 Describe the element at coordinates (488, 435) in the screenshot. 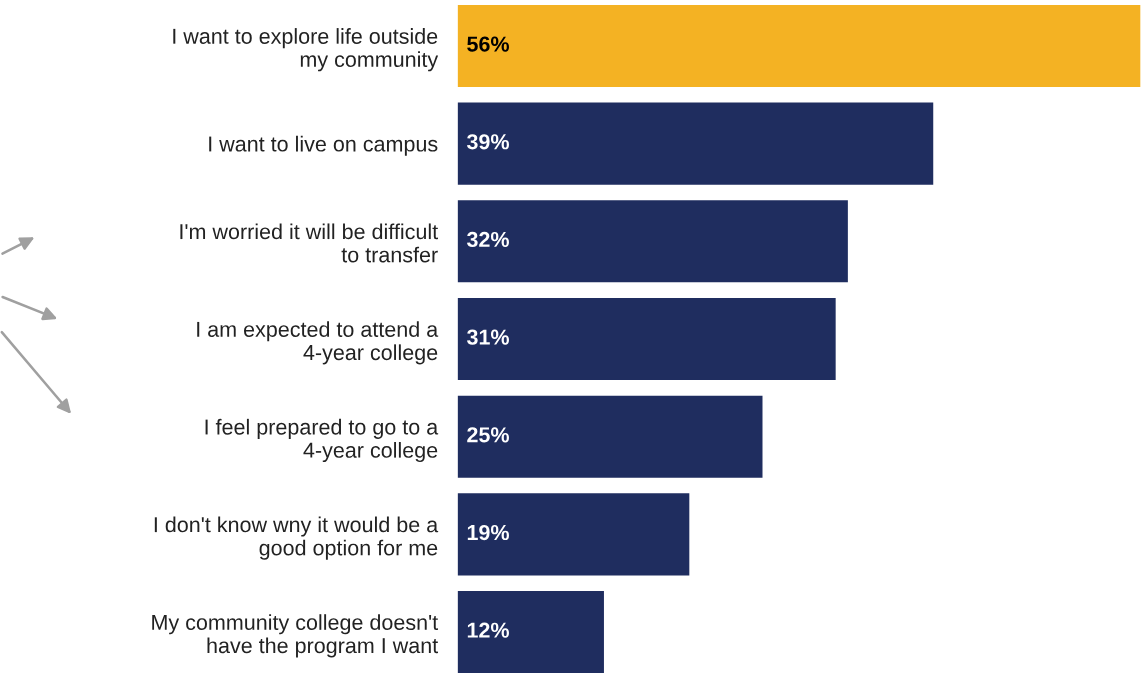

I see `data-label: 25%` at that location.